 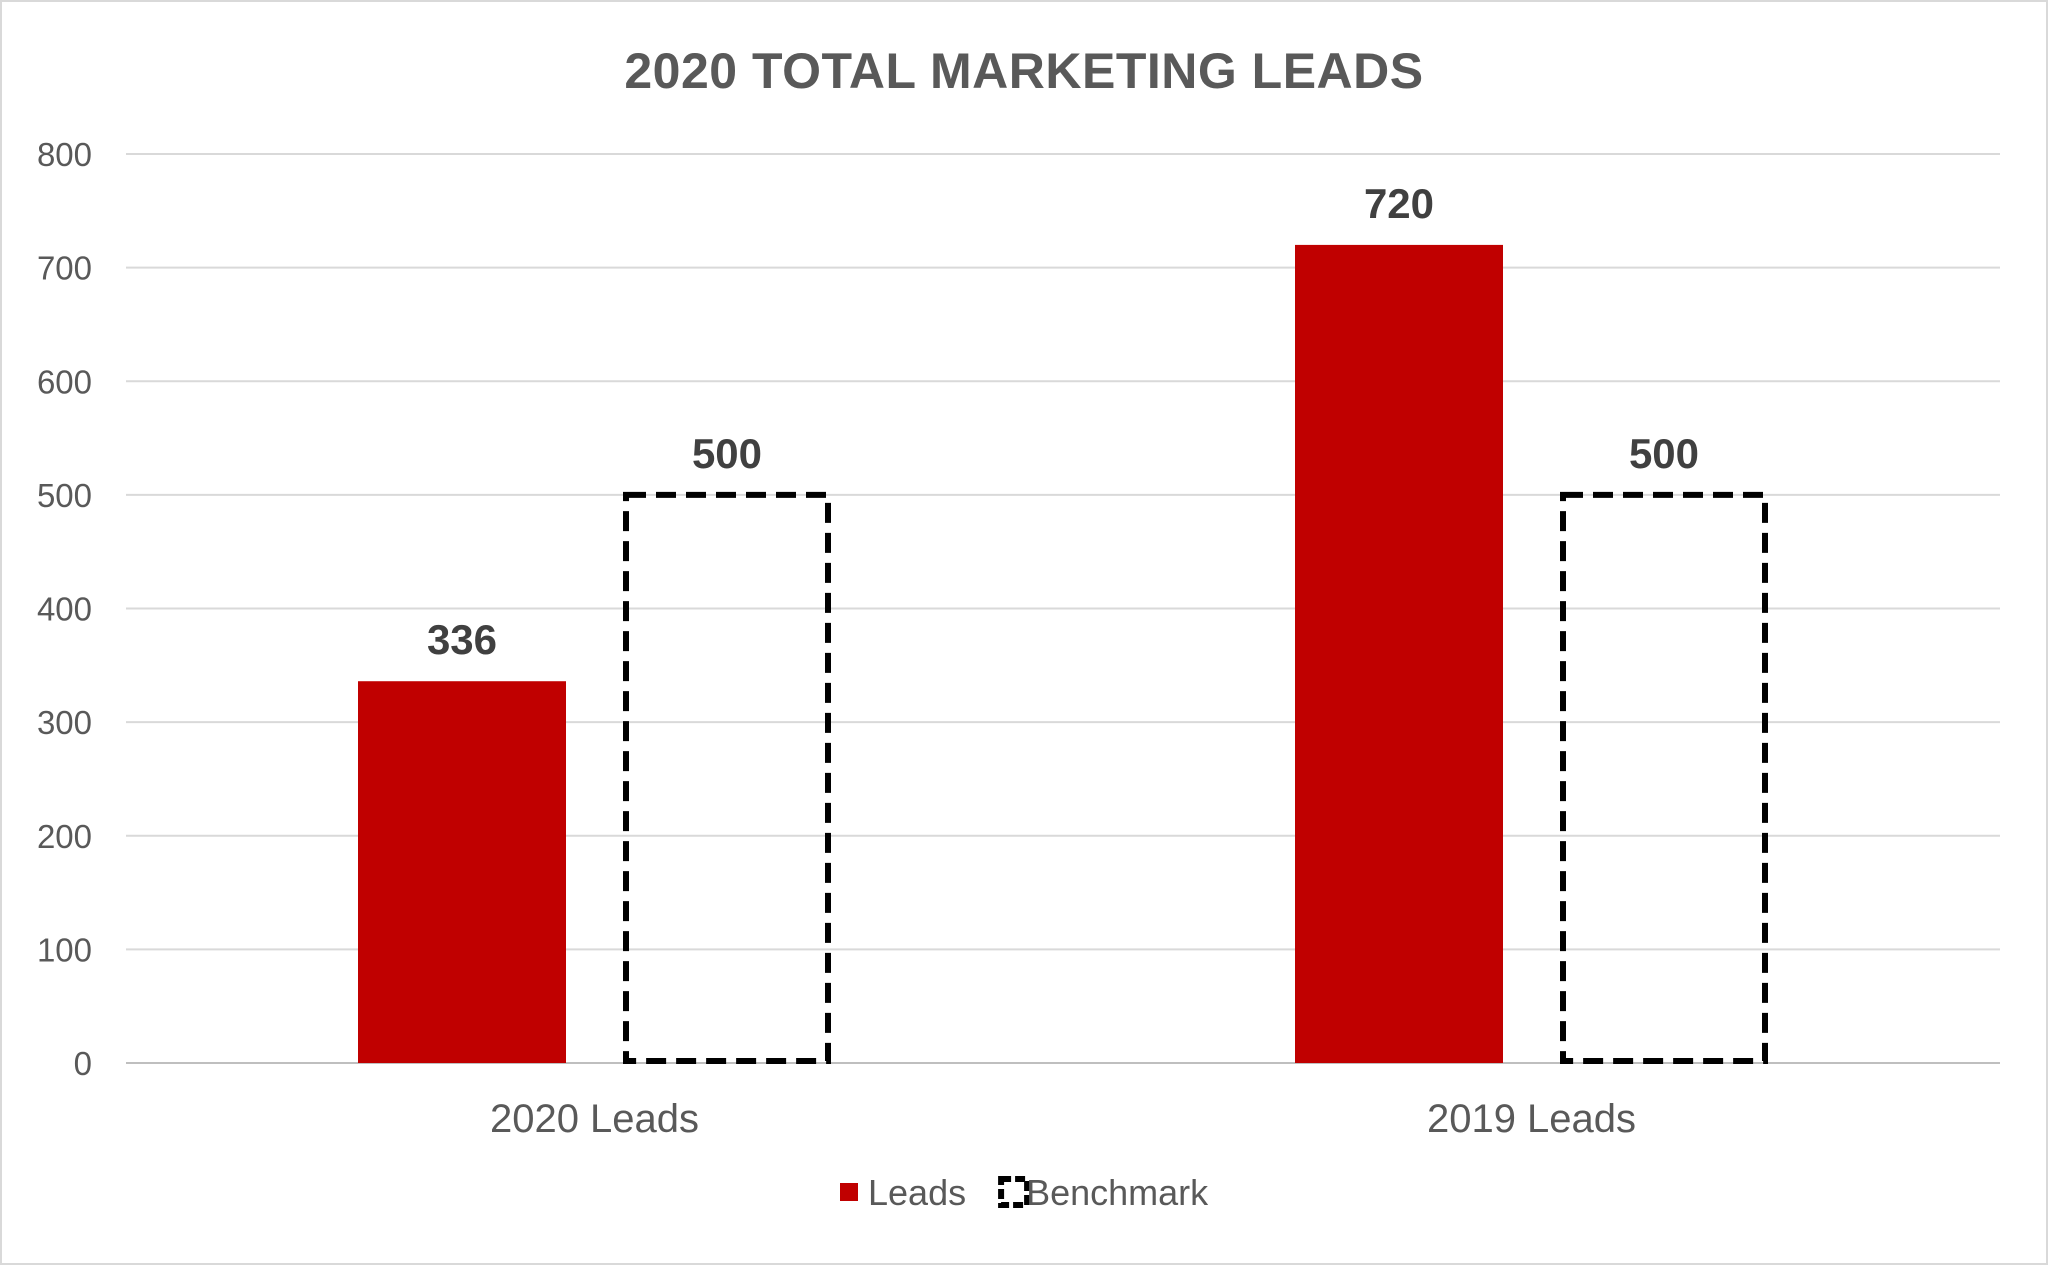 I want to click on legend: Leads Benchmark, so click(x=1024, y=1192).